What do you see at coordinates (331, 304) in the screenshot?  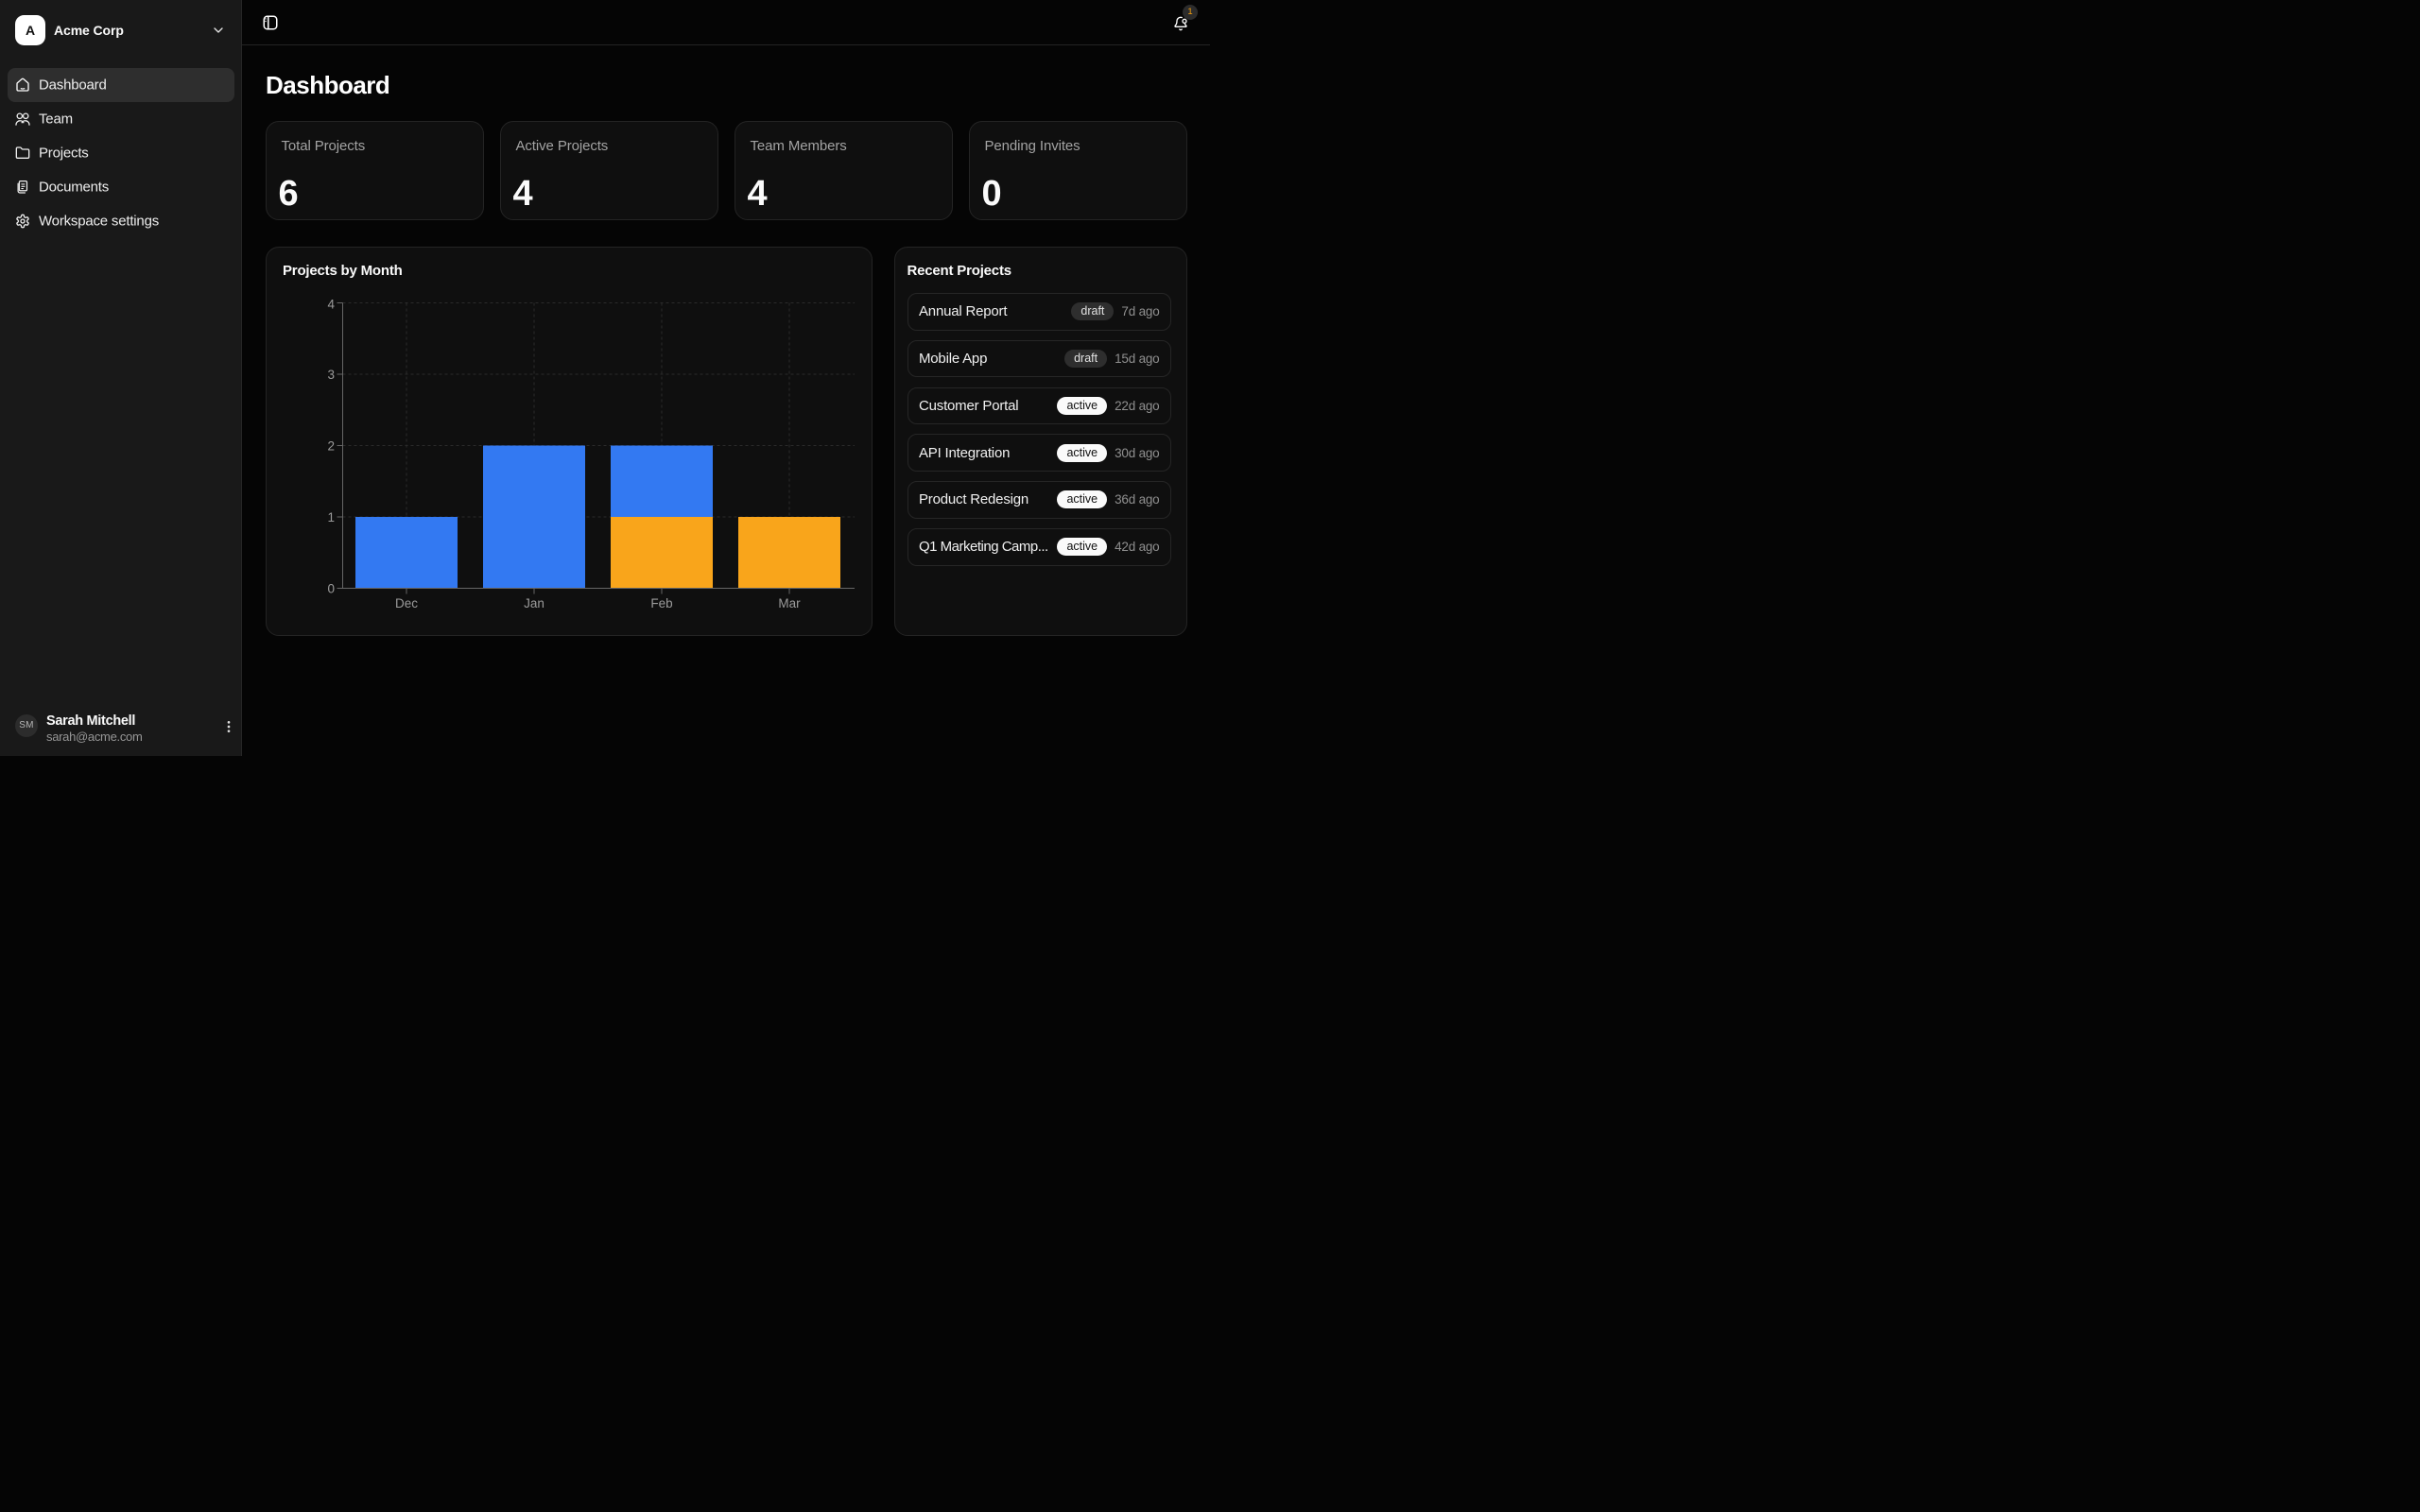 I see `svg-text: 4` at bounding box center [331, 304].